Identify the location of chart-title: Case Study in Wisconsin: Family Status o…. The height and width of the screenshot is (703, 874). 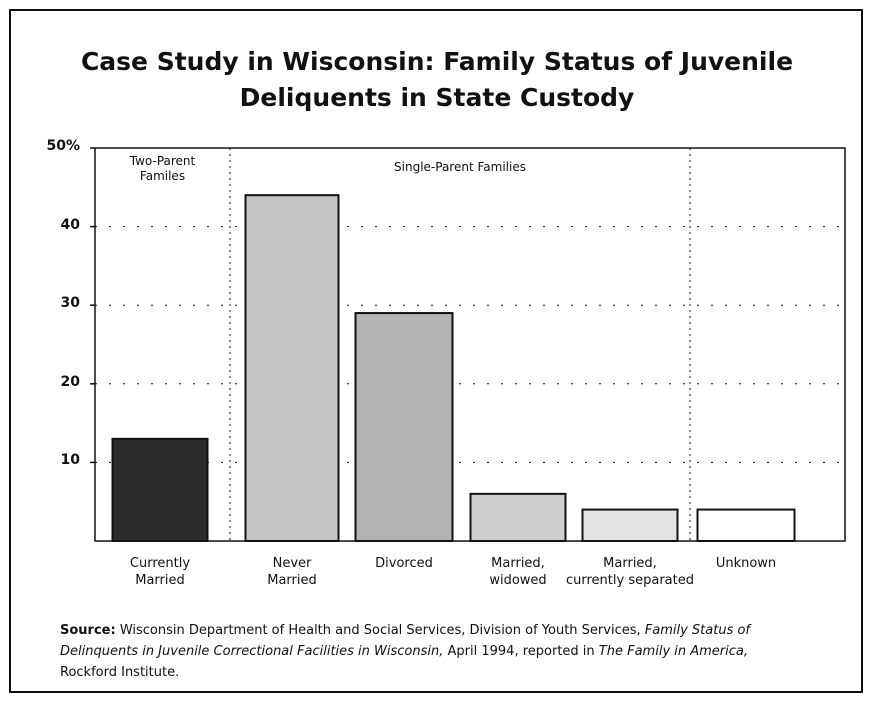
(437, 79).